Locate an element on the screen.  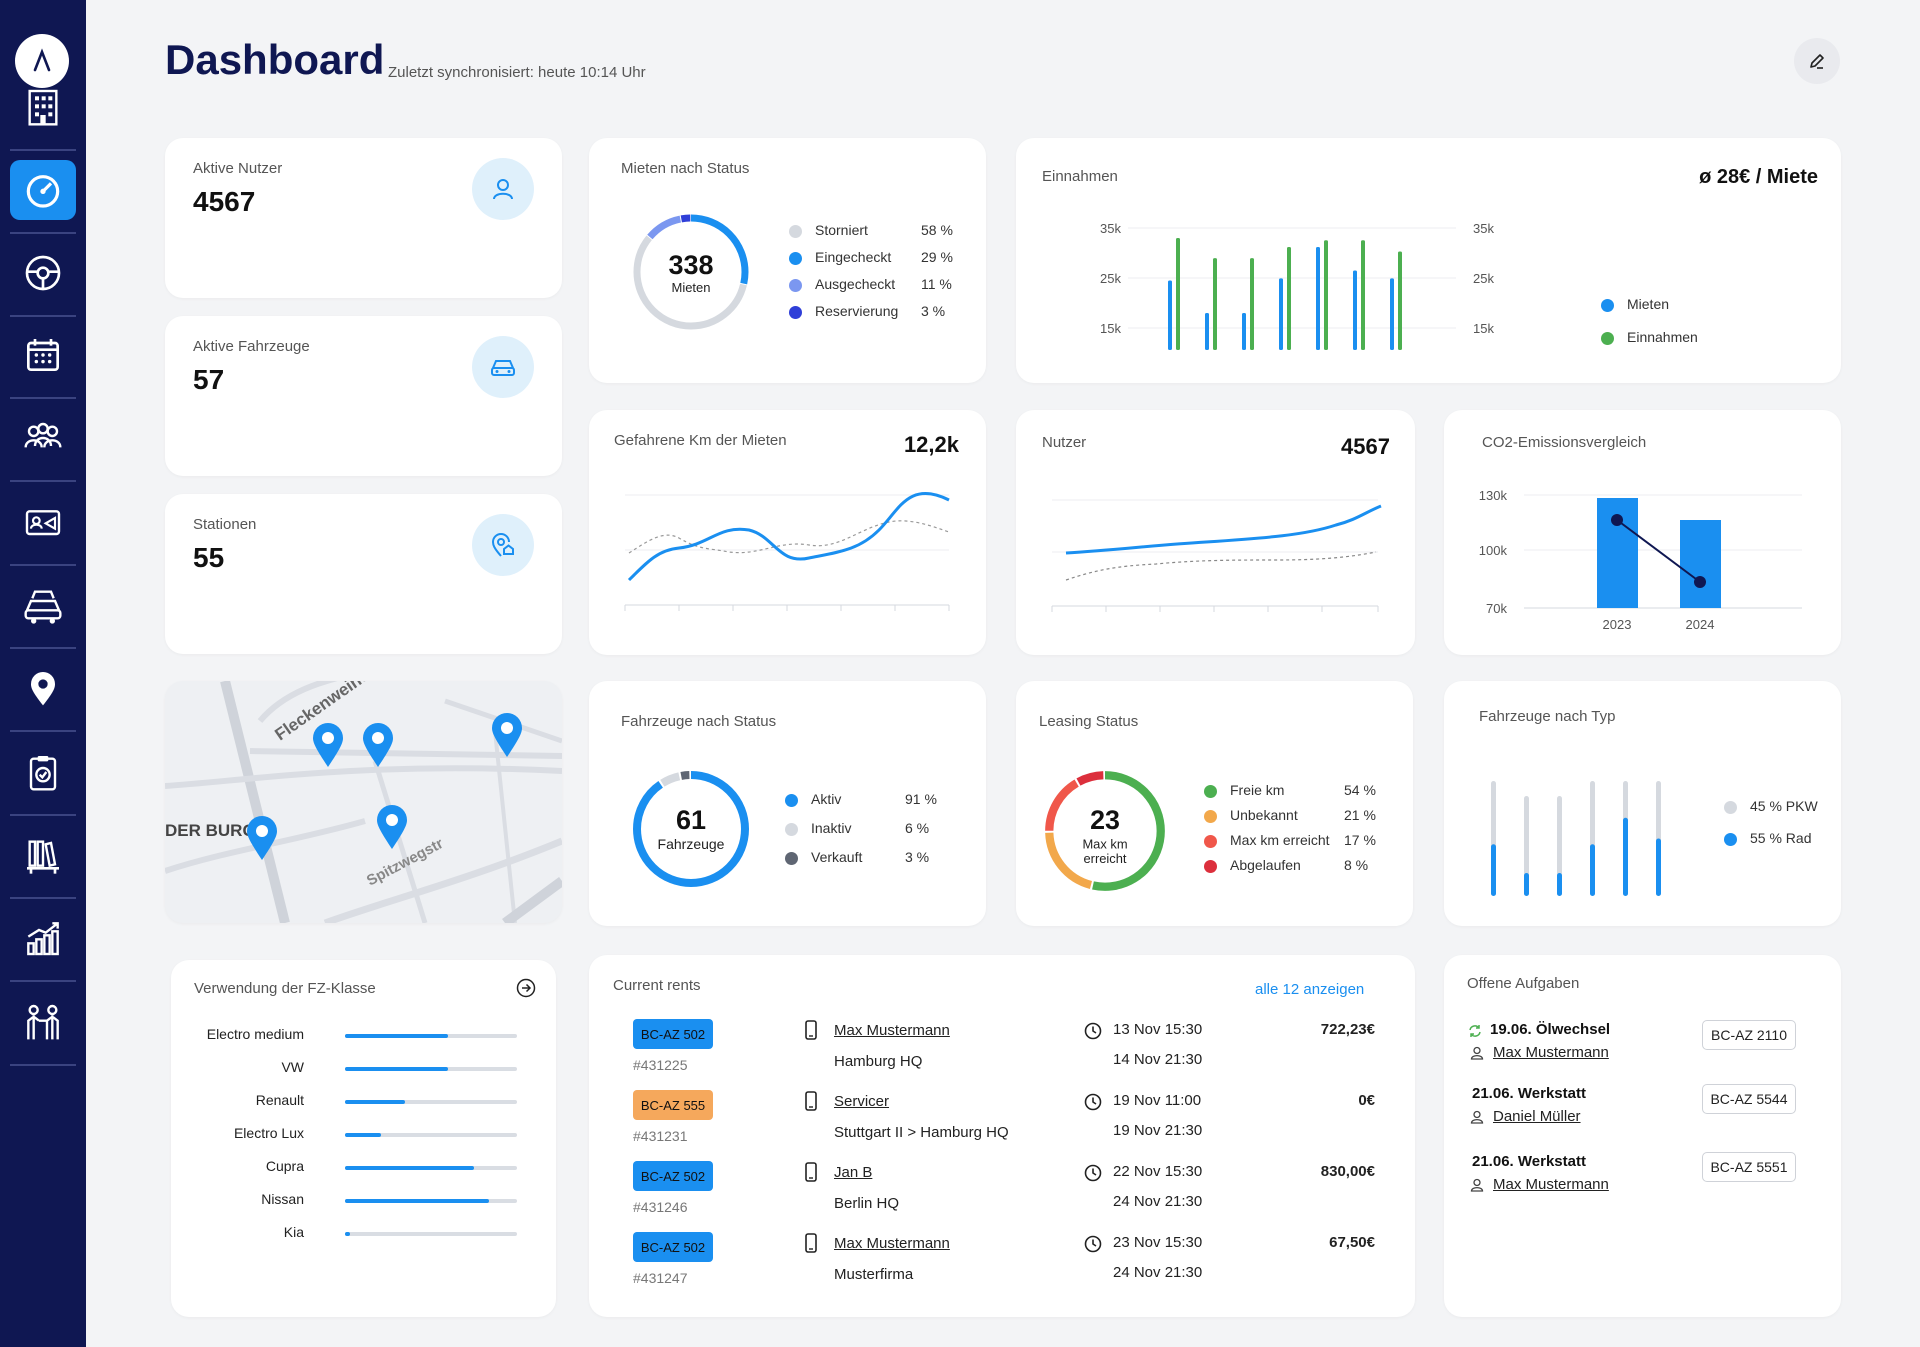
y-tick: 100k is located at coordinates (1493, 550).